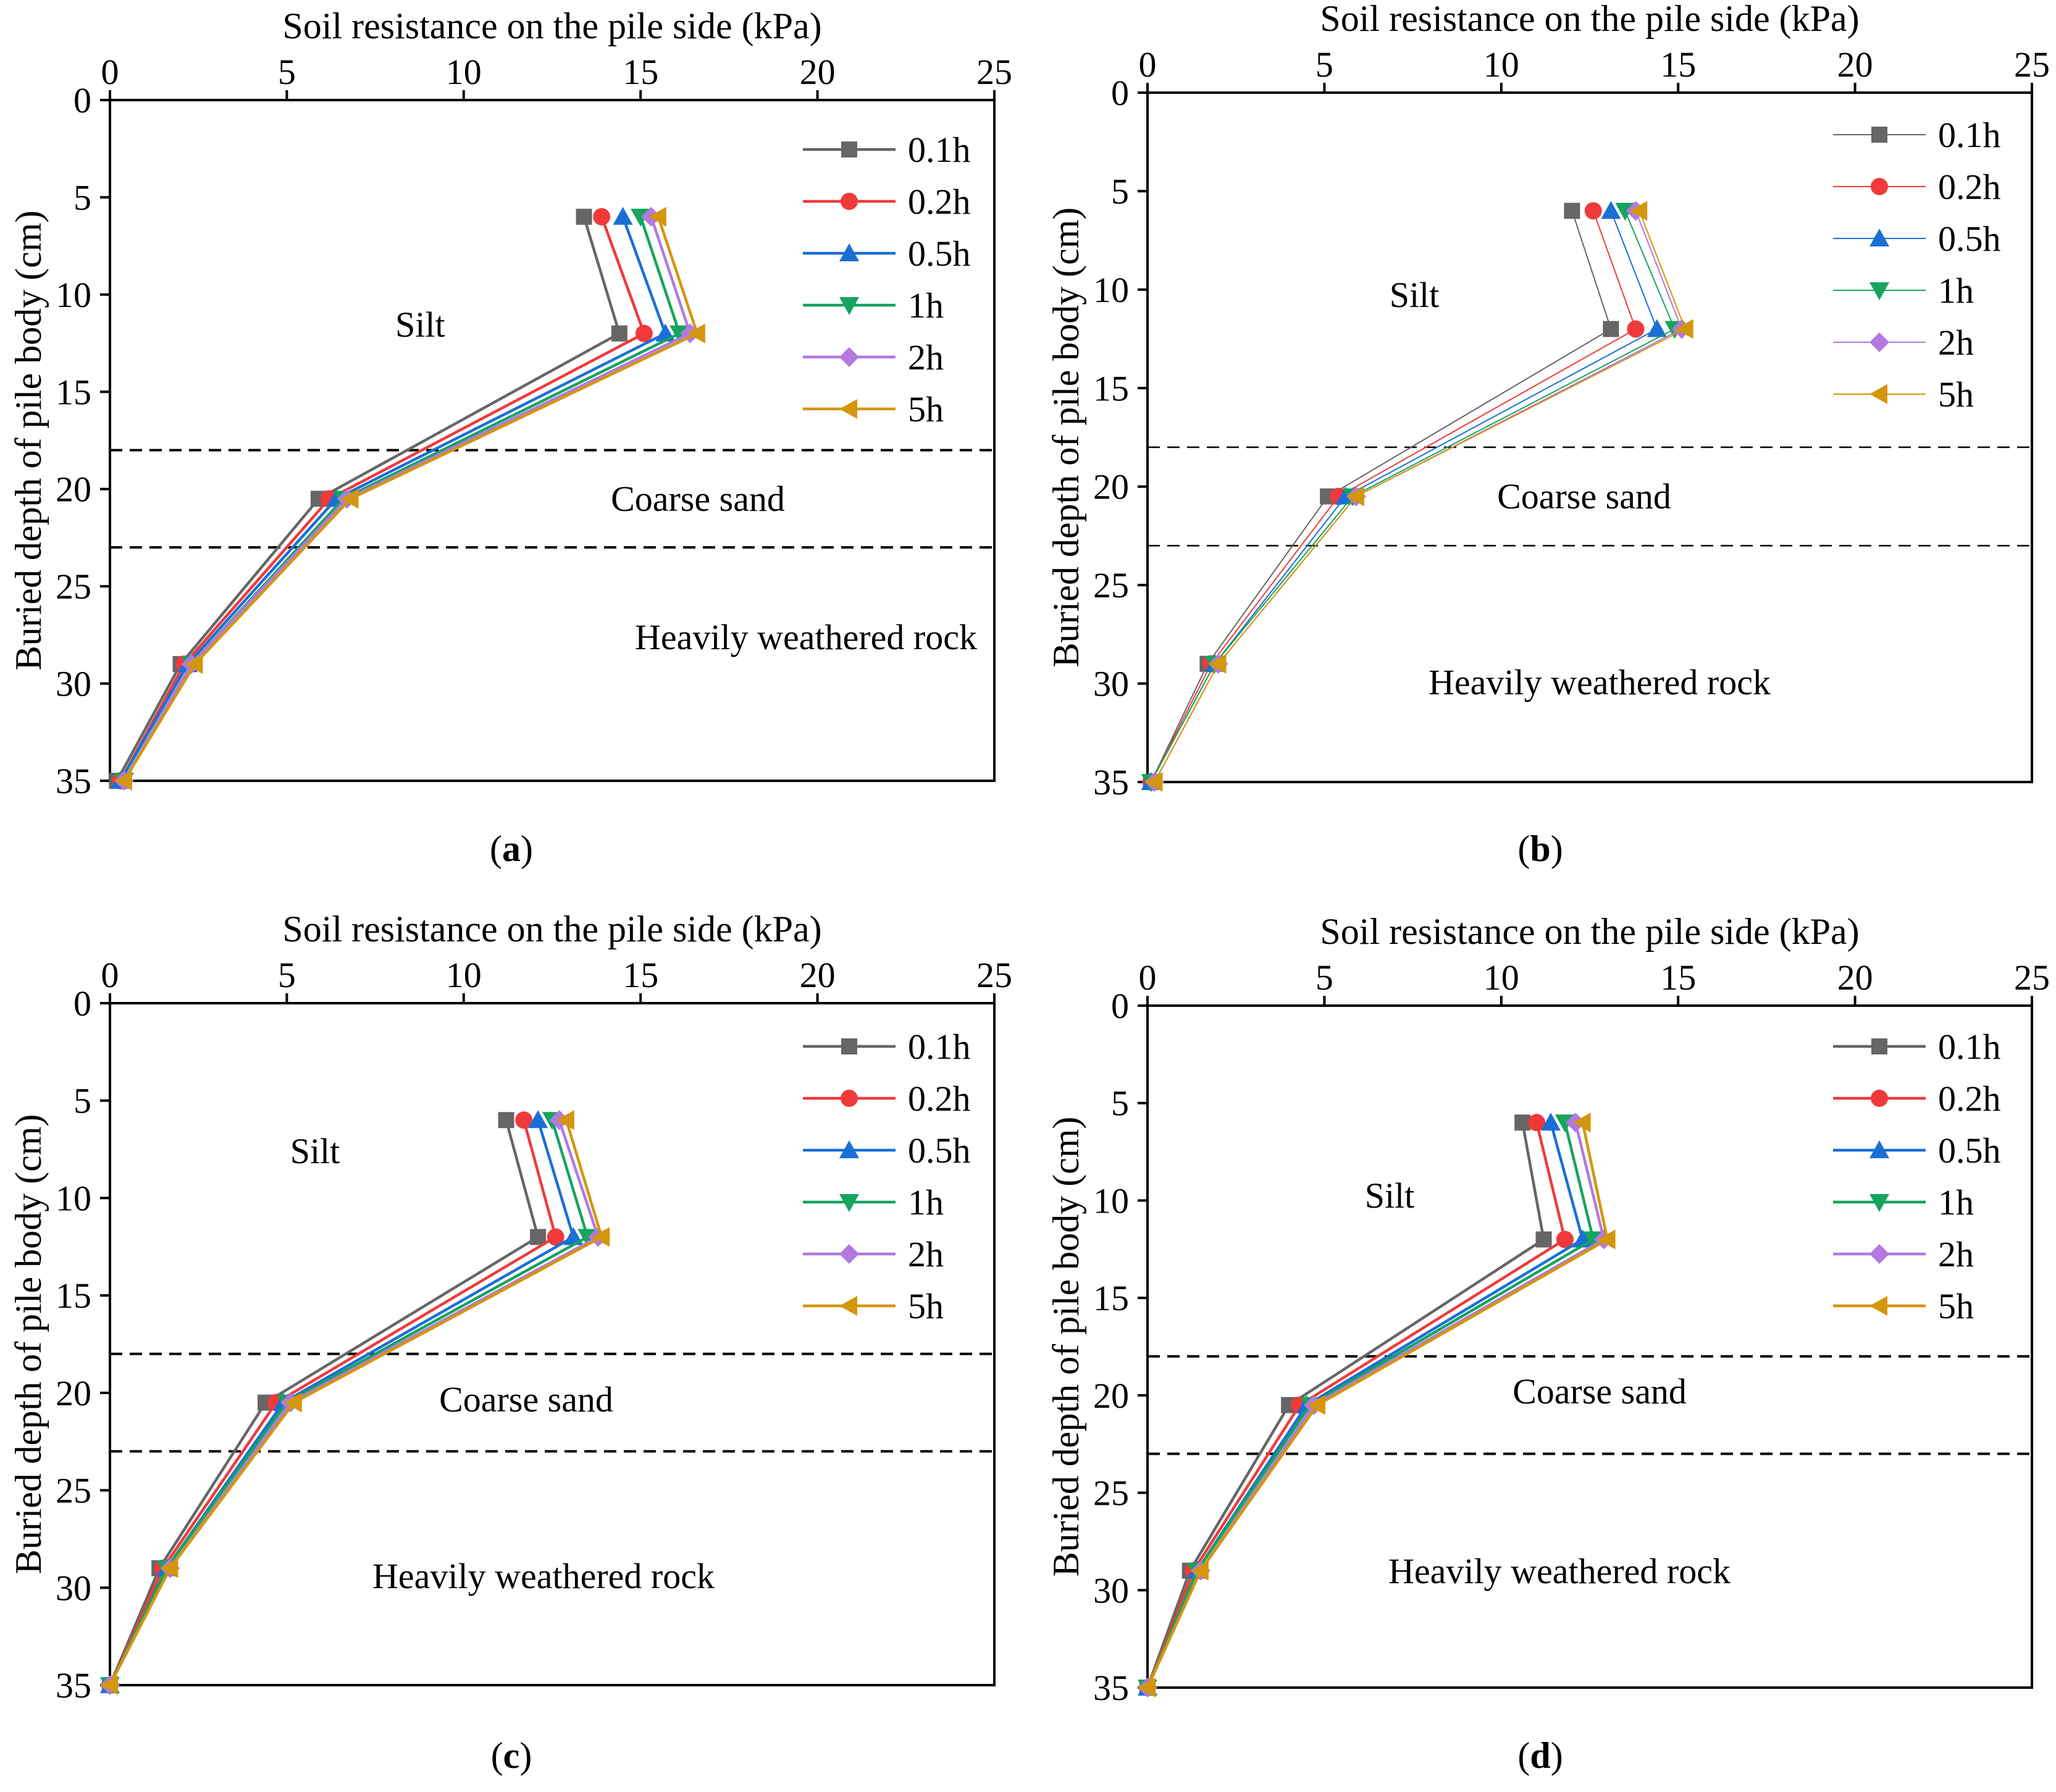 The width and height of the screenshot is (2056, 1792). I want to click on series-line-0-1h, so click(1345, 1405).